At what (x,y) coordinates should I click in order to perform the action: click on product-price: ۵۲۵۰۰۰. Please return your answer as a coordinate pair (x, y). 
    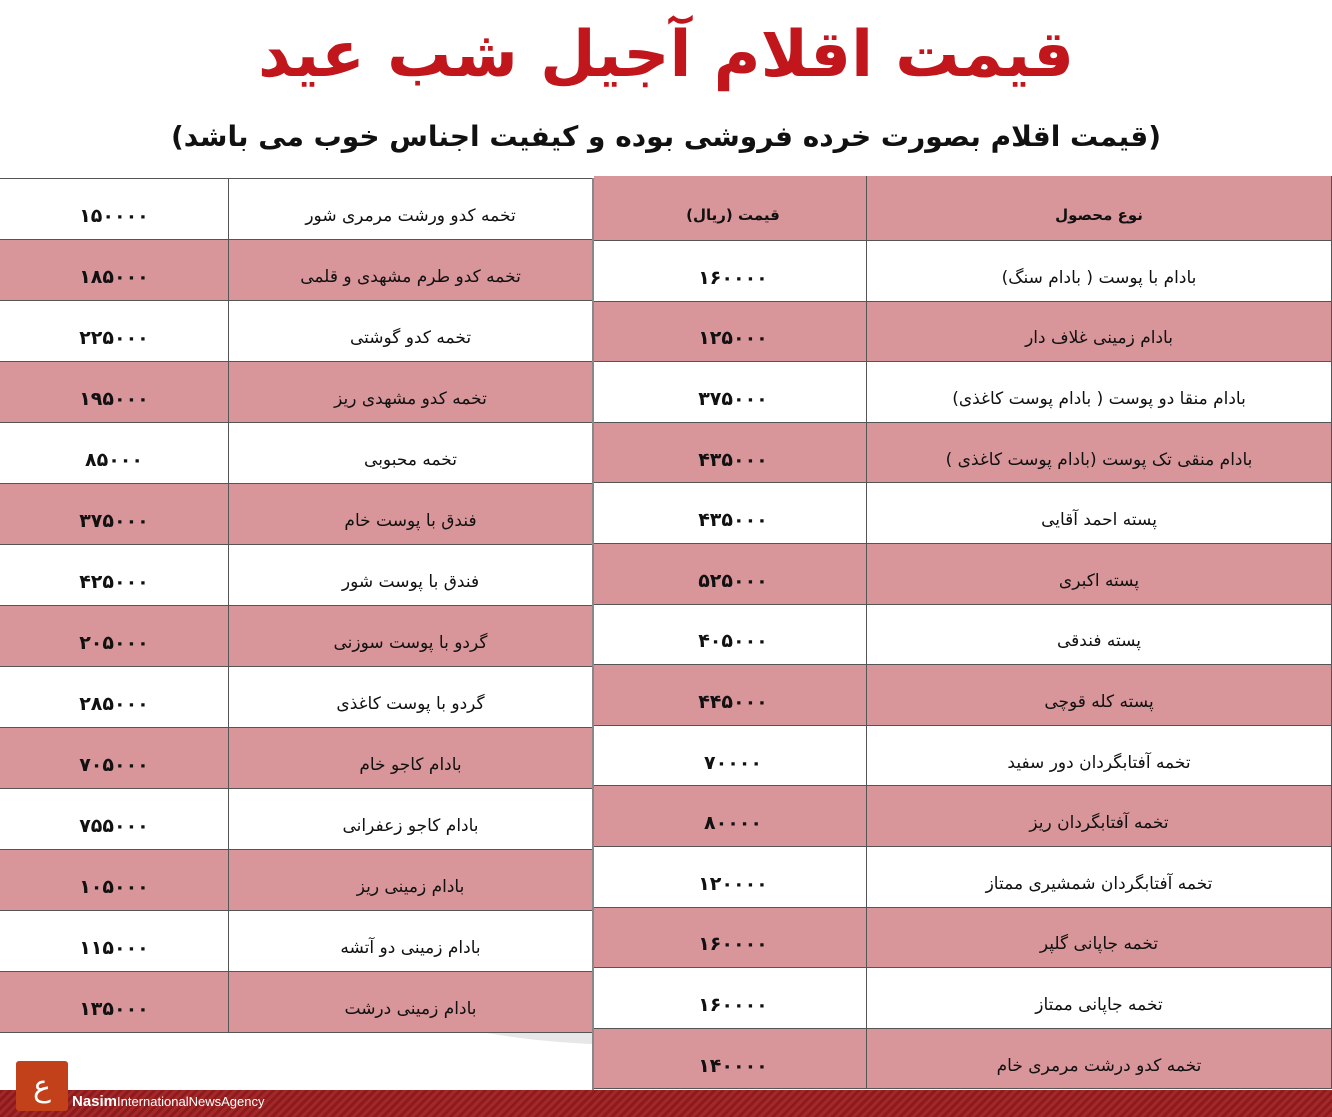
    Looking at the image, I should click on (733, 580).